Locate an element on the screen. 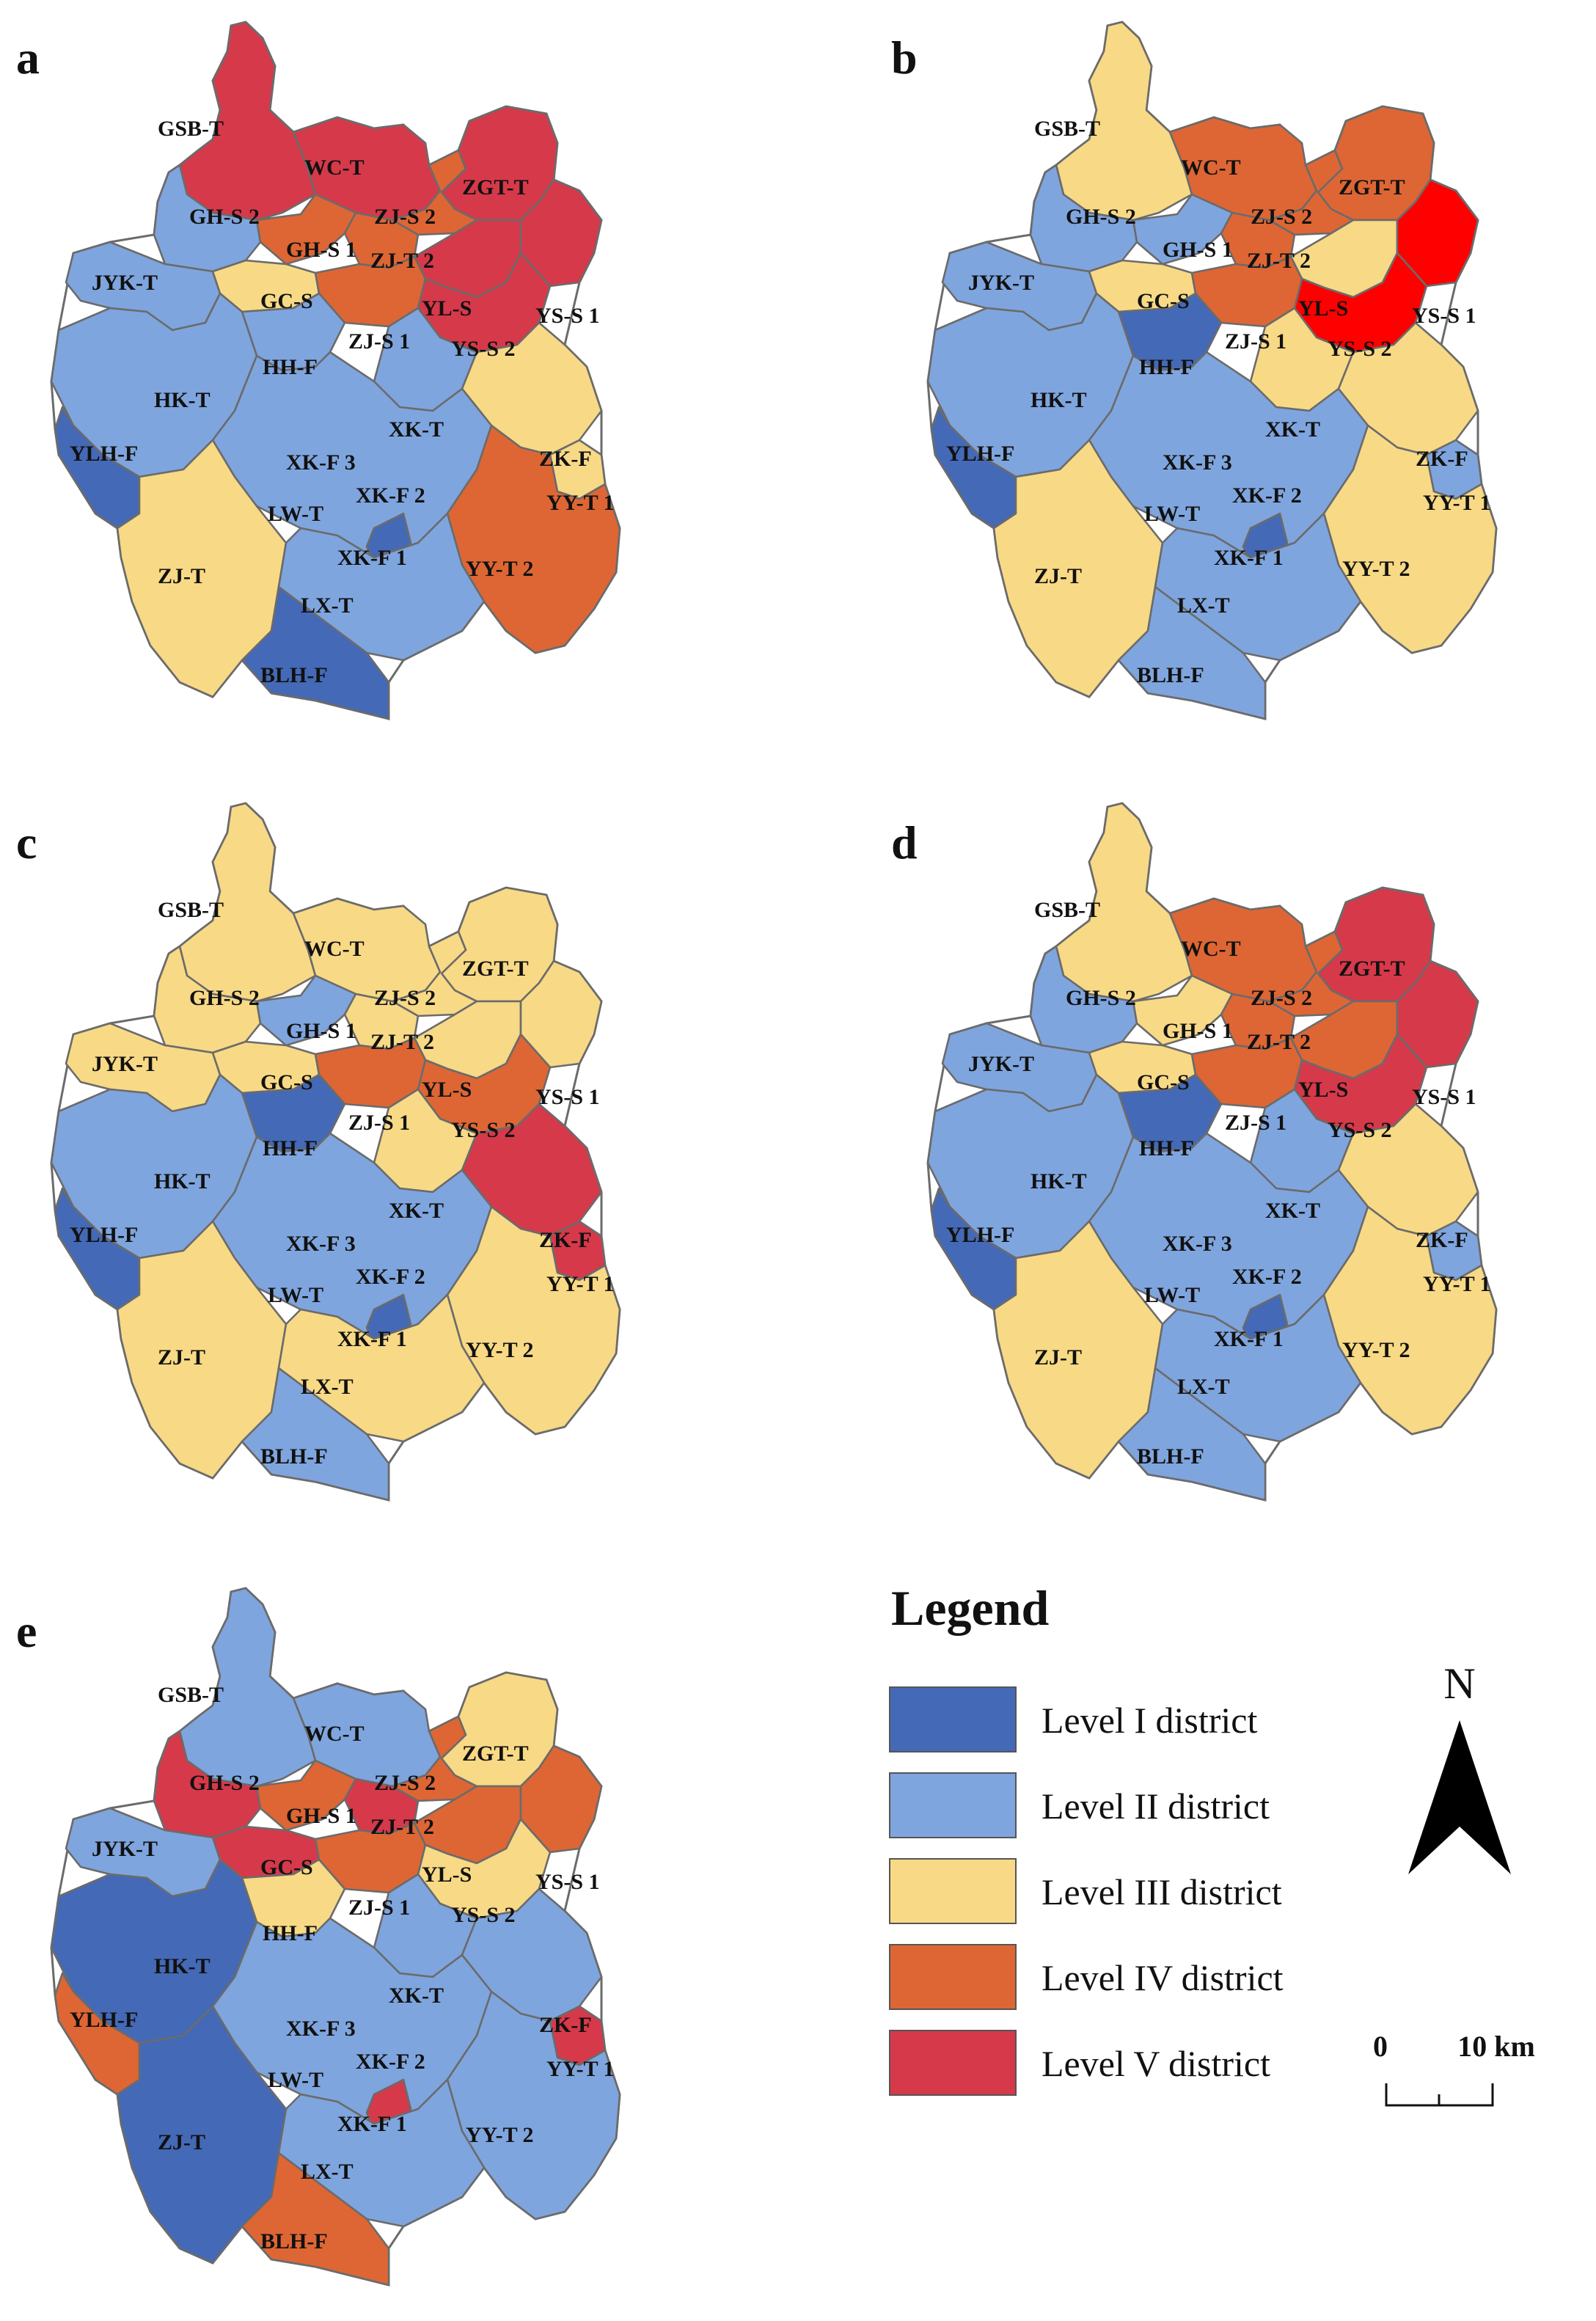  legend-label: Level II district is located at coordinates (1156, 1806).